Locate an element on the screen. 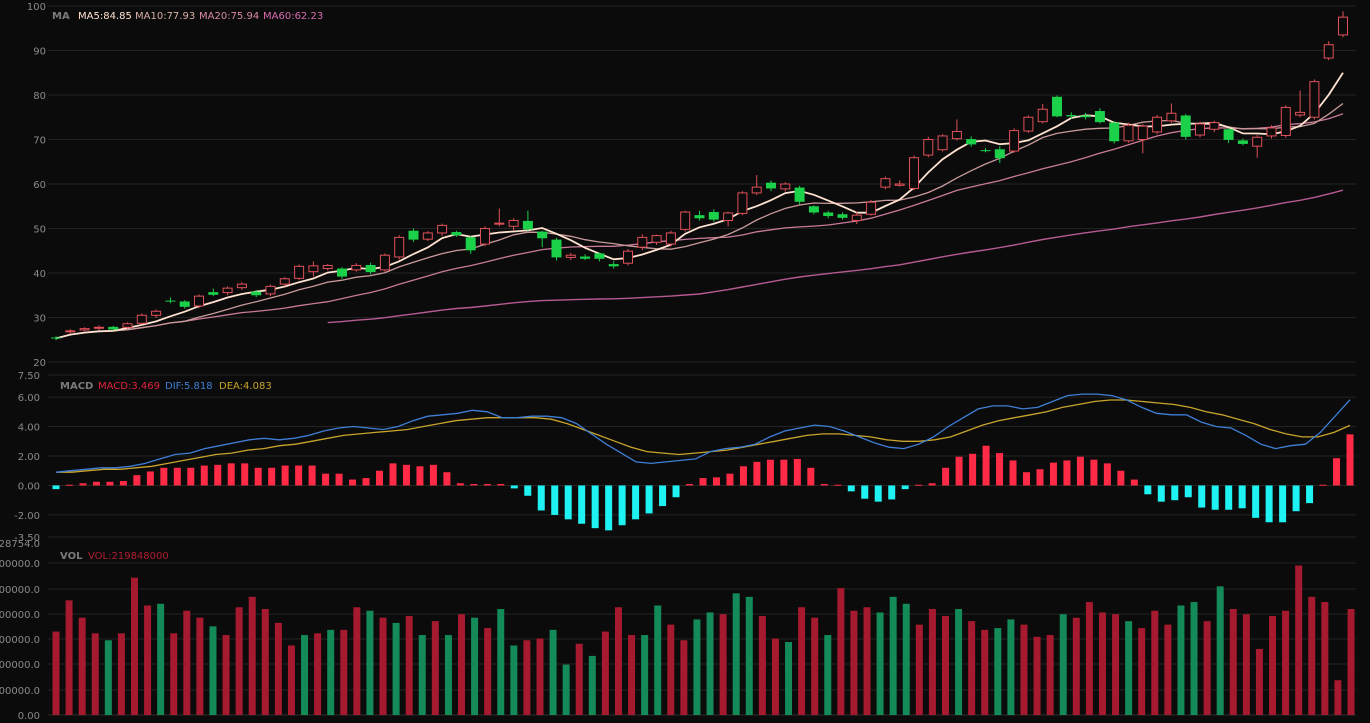 This screenshot has width=1370, height=723. volume-tick-label: 528754.0 is located at coordinates (20, 544).